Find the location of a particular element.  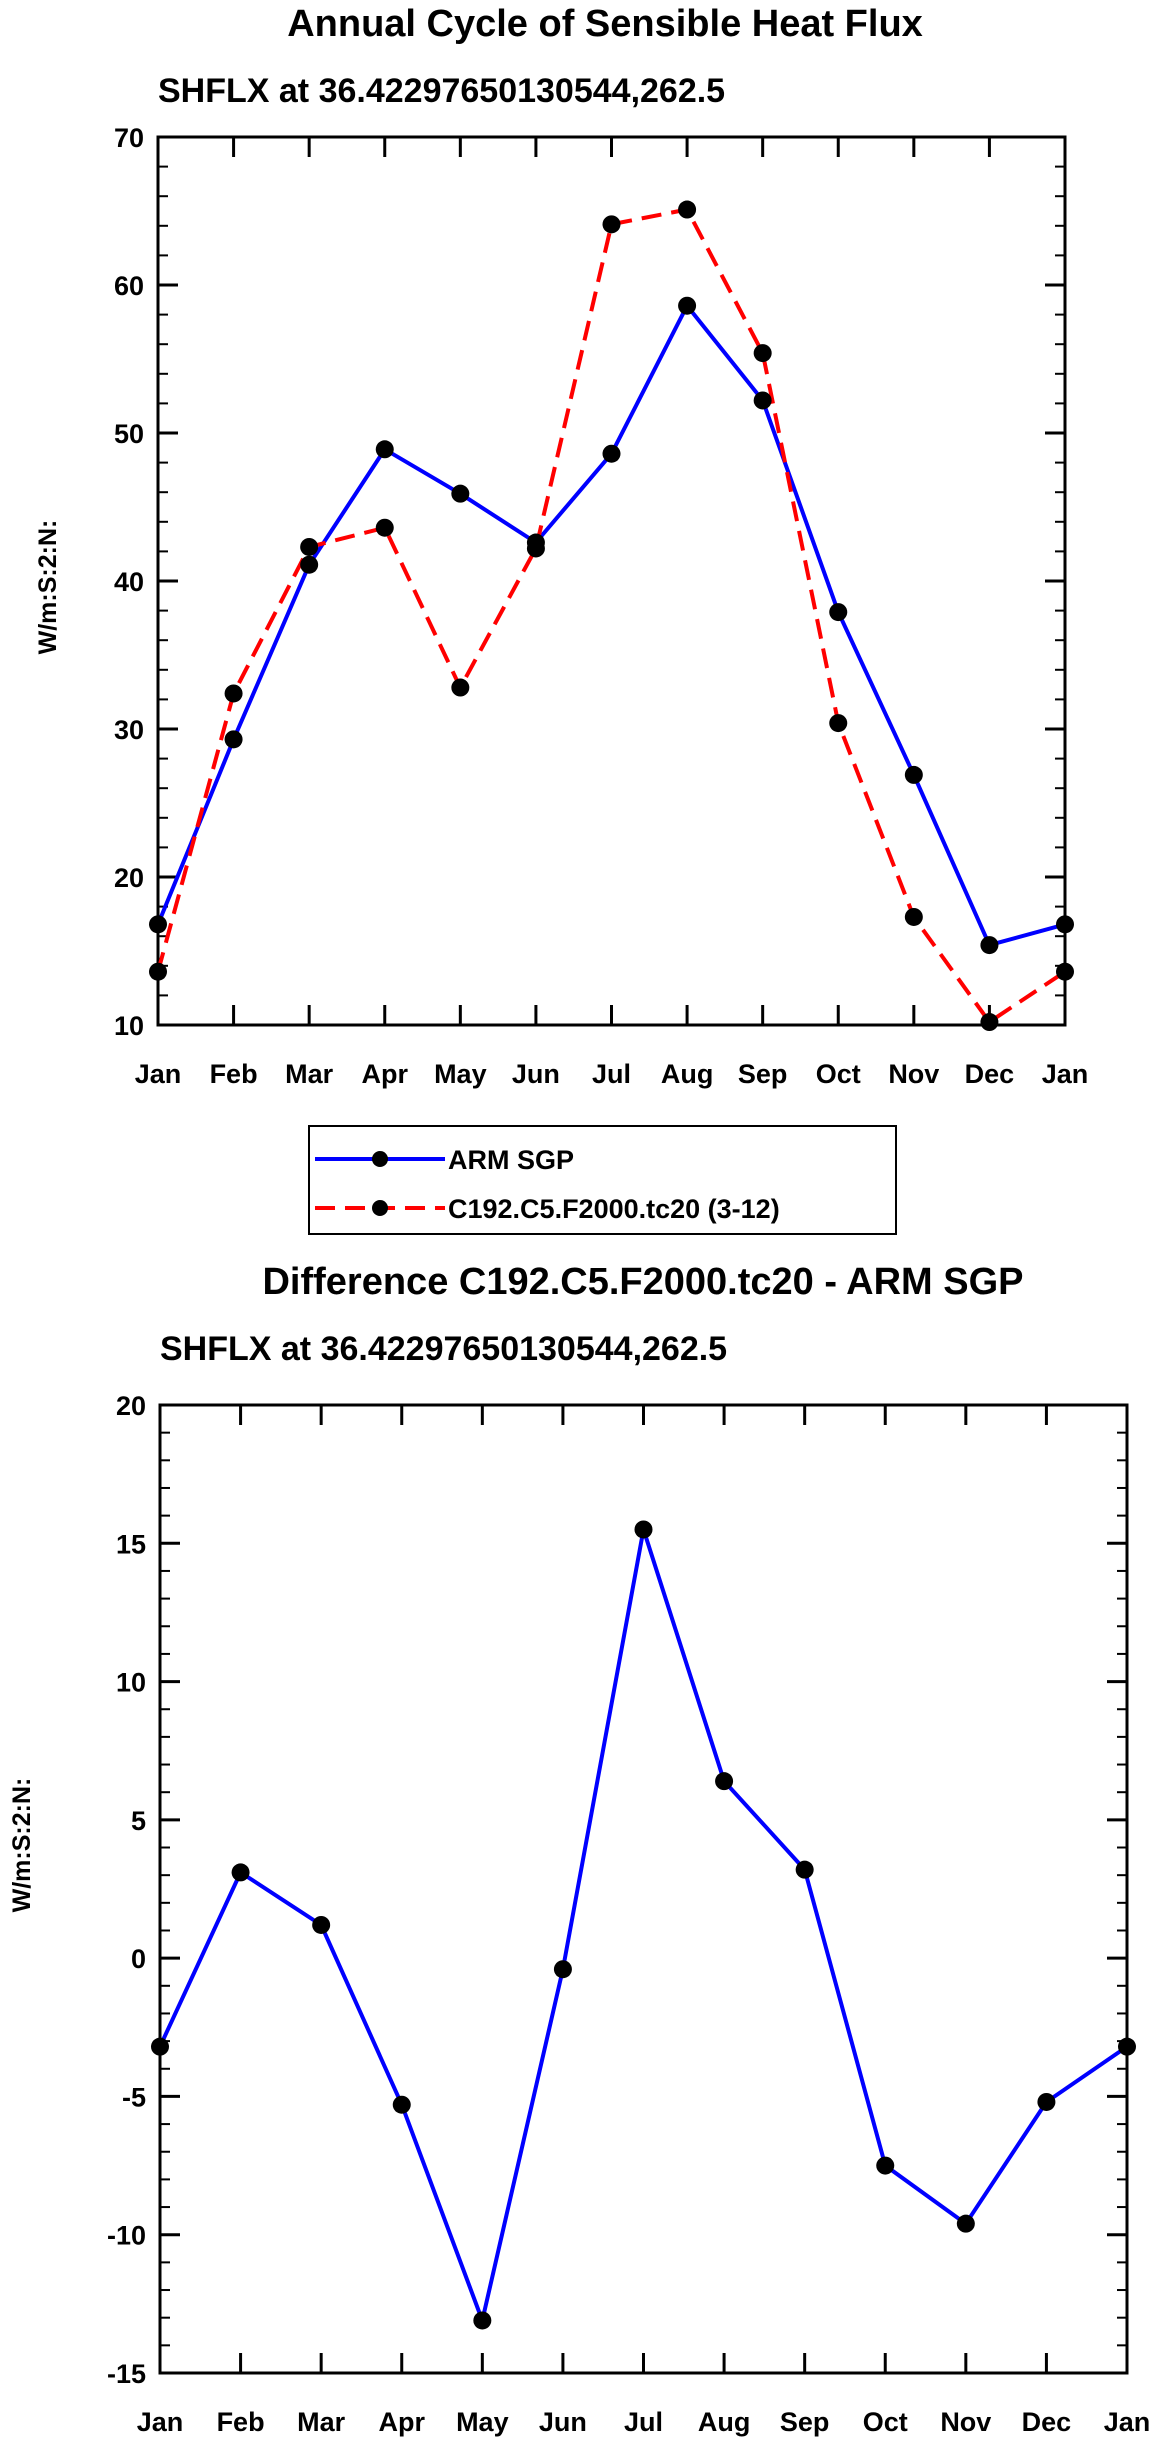

chart1-y-axis-label: W/m:S:2:N: is located at coordinates (48, 587).